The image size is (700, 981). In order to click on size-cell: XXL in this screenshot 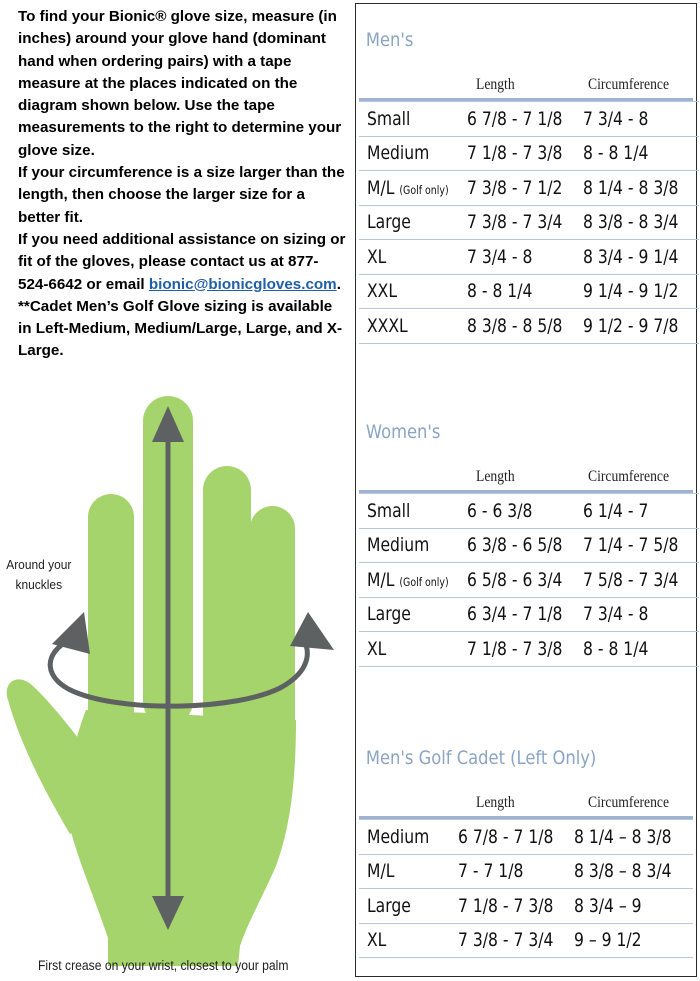, I will do `click(382, 291)`.